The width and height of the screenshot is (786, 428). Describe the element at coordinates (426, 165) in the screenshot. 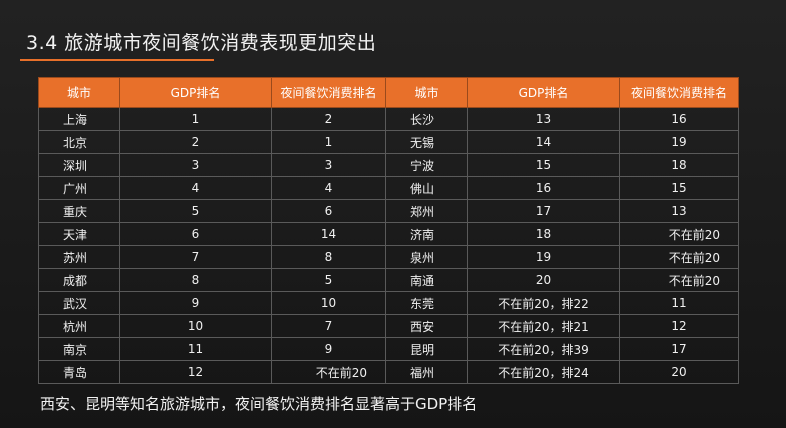

I see `cell-city: 宁波` at that location.